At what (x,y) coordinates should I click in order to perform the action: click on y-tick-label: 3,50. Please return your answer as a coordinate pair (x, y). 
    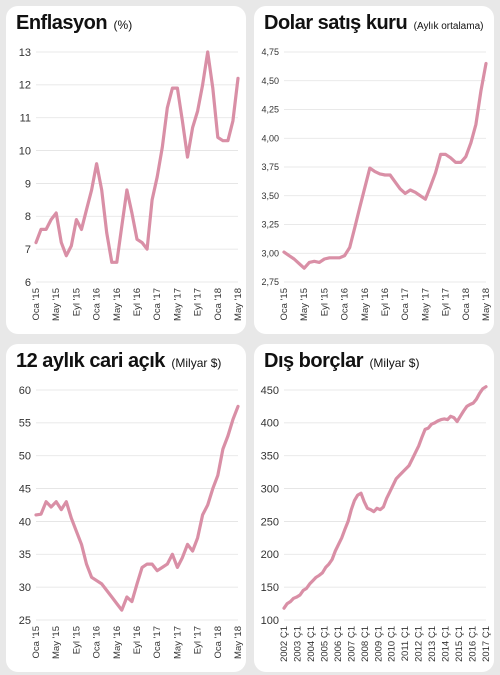
    Looking at the image, I should click on (270, 196).